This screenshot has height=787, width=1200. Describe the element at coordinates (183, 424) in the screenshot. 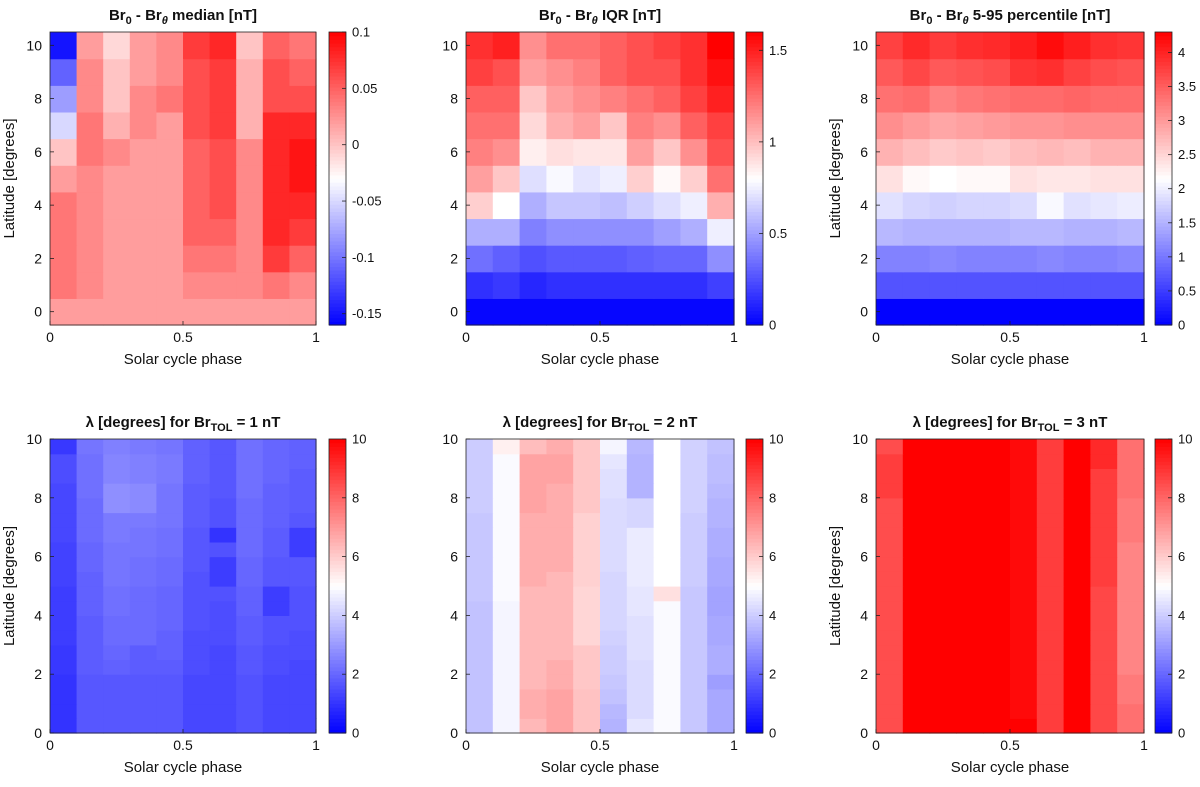

I see `chart-title: λ [degrees] for BrTOL = 1 nT` at that location.